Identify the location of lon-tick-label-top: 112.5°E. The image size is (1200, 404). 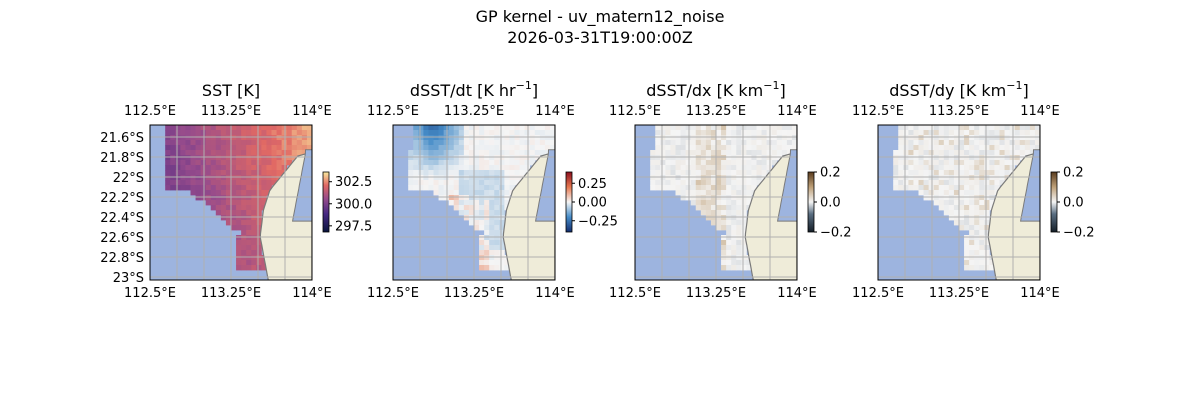
(150, 111).